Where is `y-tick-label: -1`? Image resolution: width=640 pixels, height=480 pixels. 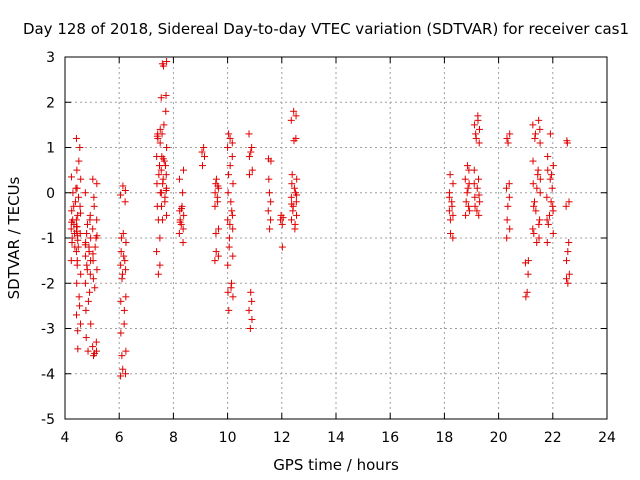 y-tick-label: -1 is located at coordinates (48, 239).